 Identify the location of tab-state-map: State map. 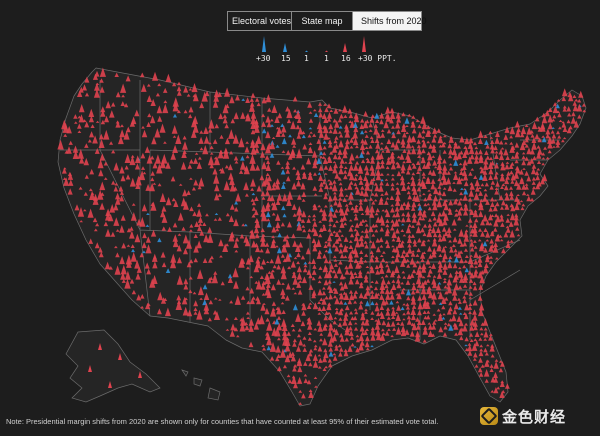
(322, 21).